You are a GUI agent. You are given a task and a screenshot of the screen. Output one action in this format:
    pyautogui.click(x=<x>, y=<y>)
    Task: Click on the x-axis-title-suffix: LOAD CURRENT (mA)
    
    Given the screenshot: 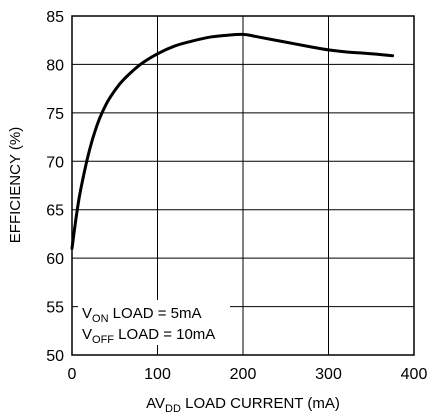 What is the action you would take?
    pyautogui.click(x=260, y=403)
    